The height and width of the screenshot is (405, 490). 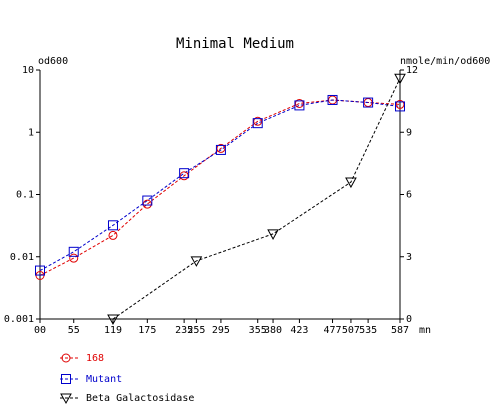 I want to click on x-tick-label: 535, so click(x=368, y=330).